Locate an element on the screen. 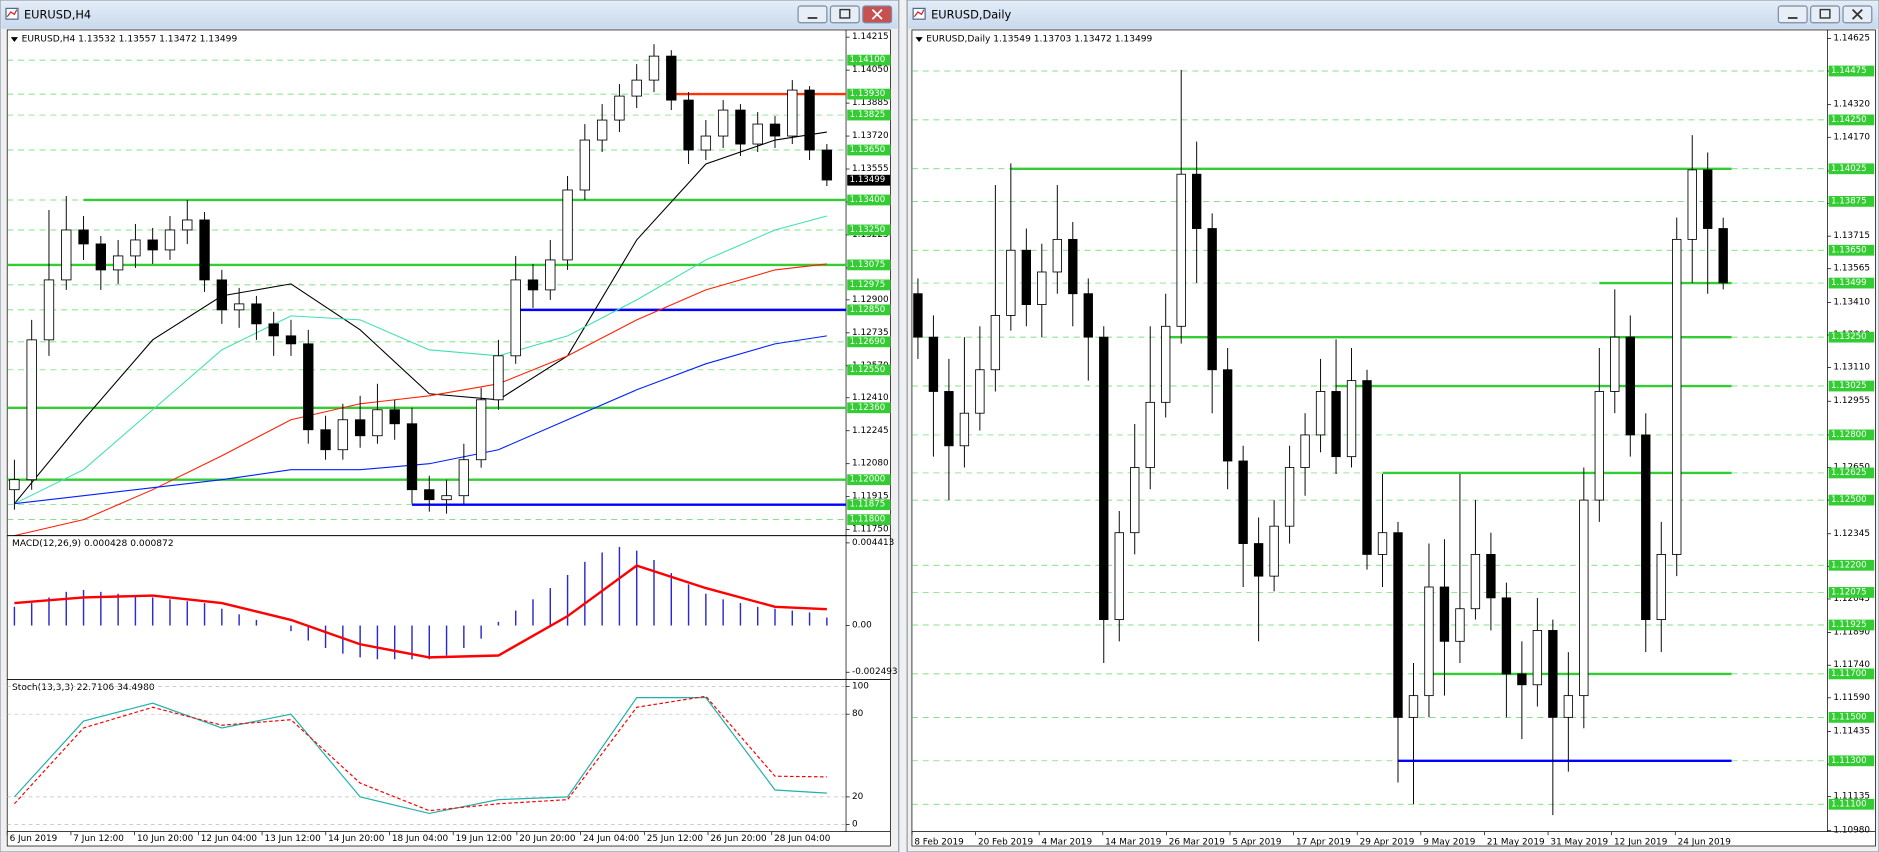  y-tick-label: 1.12650 is located at coordinates (1851, 468).